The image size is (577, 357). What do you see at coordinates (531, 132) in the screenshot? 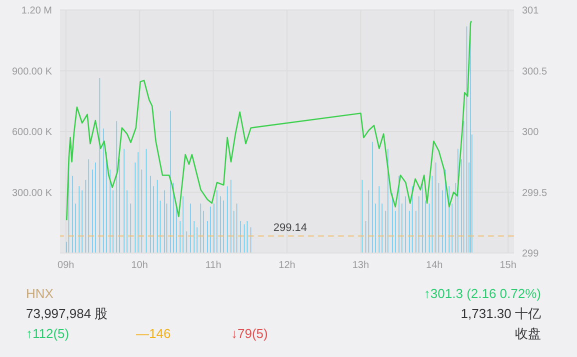
I see `y2-tick-label: 300` at bounding box center [531, 132].